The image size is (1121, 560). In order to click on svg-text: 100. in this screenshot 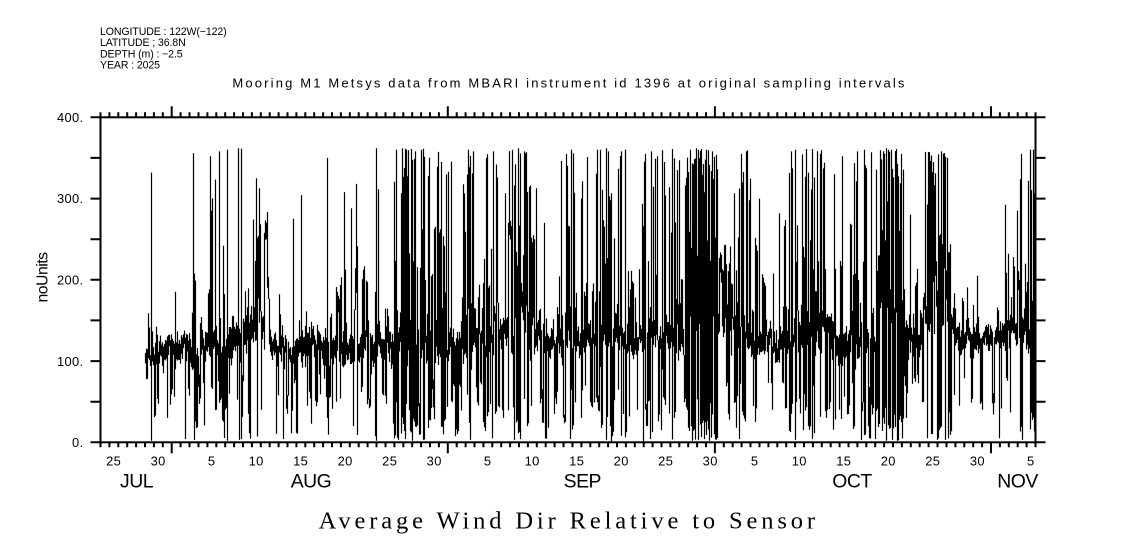, I will do `click(70, 361)`.